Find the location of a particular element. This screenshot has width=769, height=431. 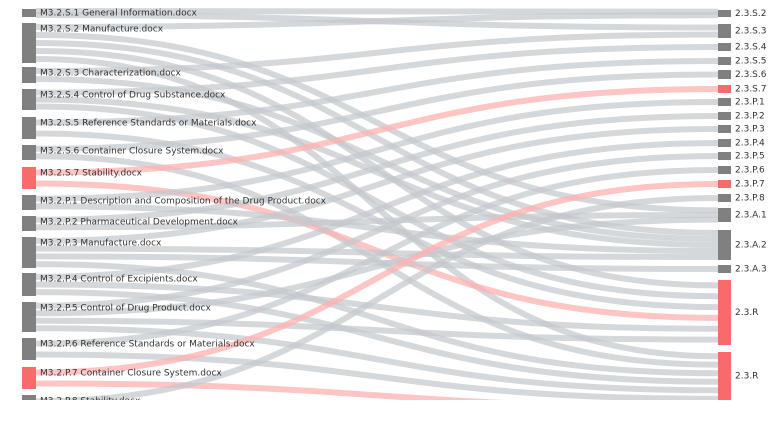

target-label: 2.3.S.2 is located at coordinates (750, 14).